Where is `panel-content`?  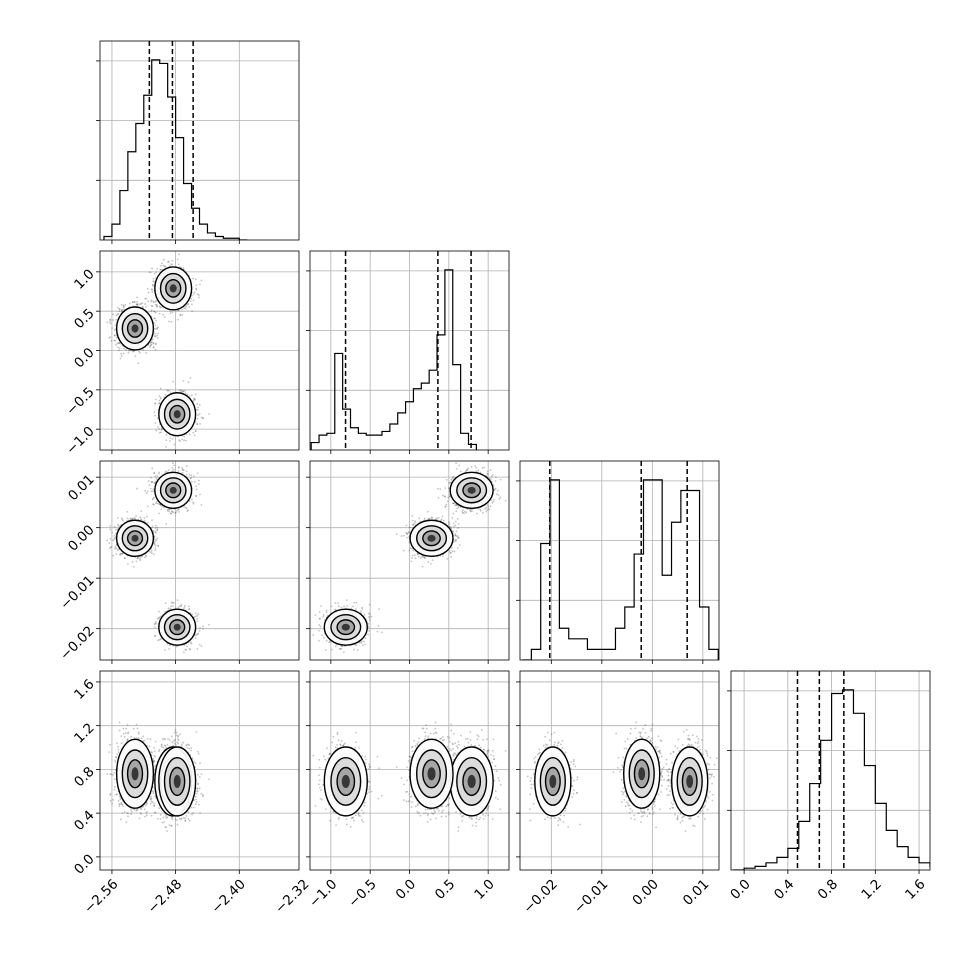
panel-content is located at coordinates (158, 350).